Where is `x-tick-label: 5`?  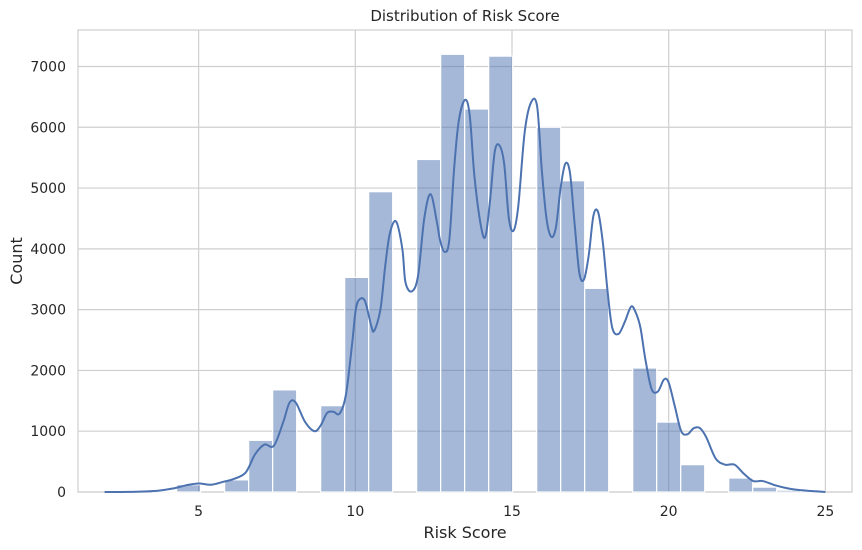
x-tick-label: 5 is located at coordinates (198, 512).